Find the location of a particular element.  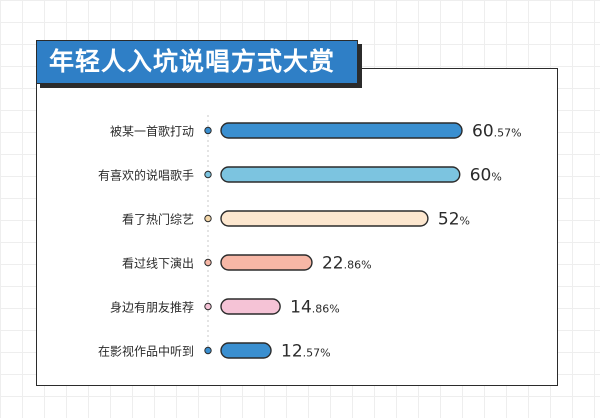

category-label: 在影视作品中听到 is located at coordinates (146, 351).